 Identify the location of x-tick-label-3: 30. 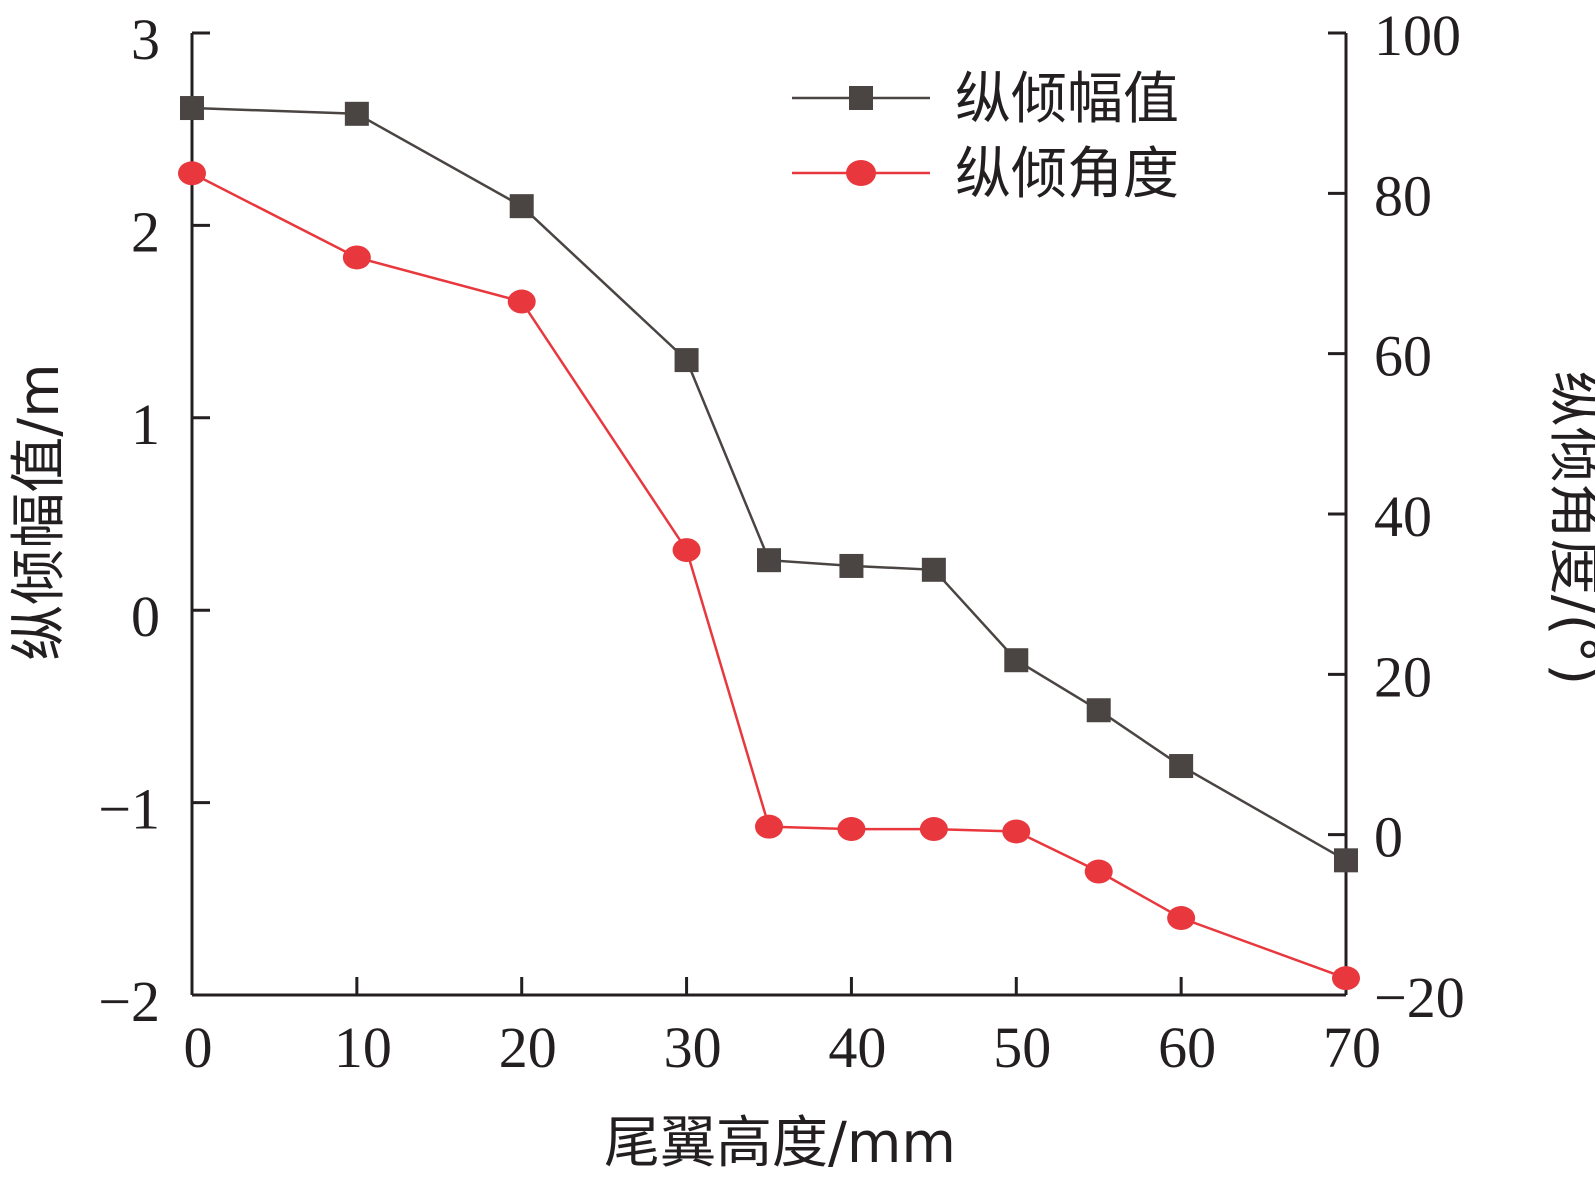
(693, 1047).